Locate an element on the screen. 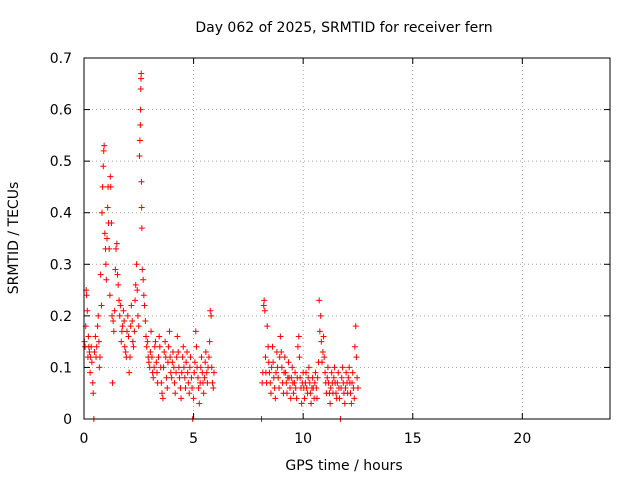  y-tick-label: 0.6 is located at coordinates (61, 111).